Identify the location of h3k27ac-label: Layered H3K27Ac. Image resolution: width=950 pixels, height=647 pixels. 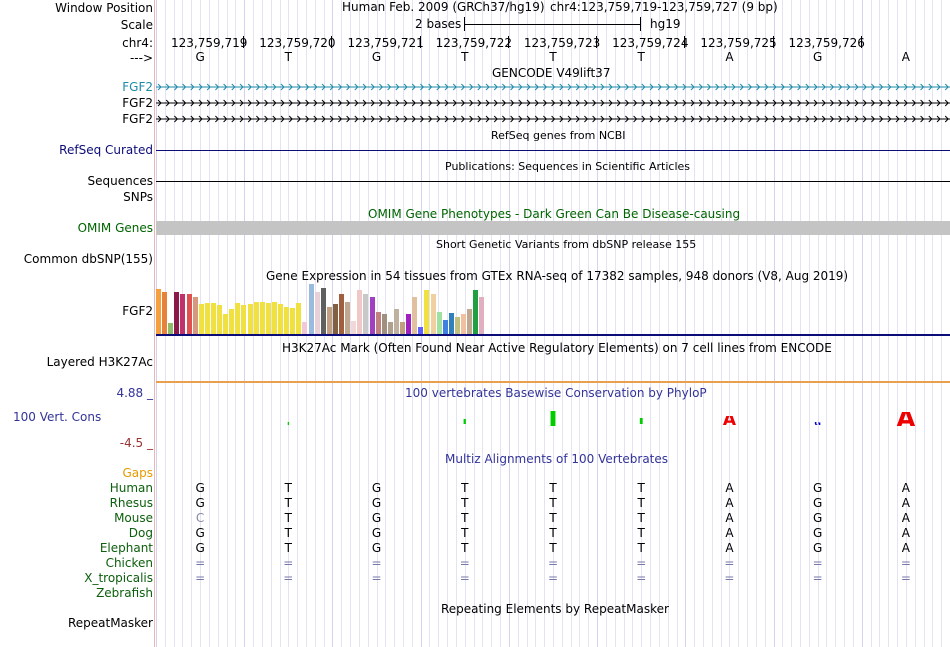
(99, 362).